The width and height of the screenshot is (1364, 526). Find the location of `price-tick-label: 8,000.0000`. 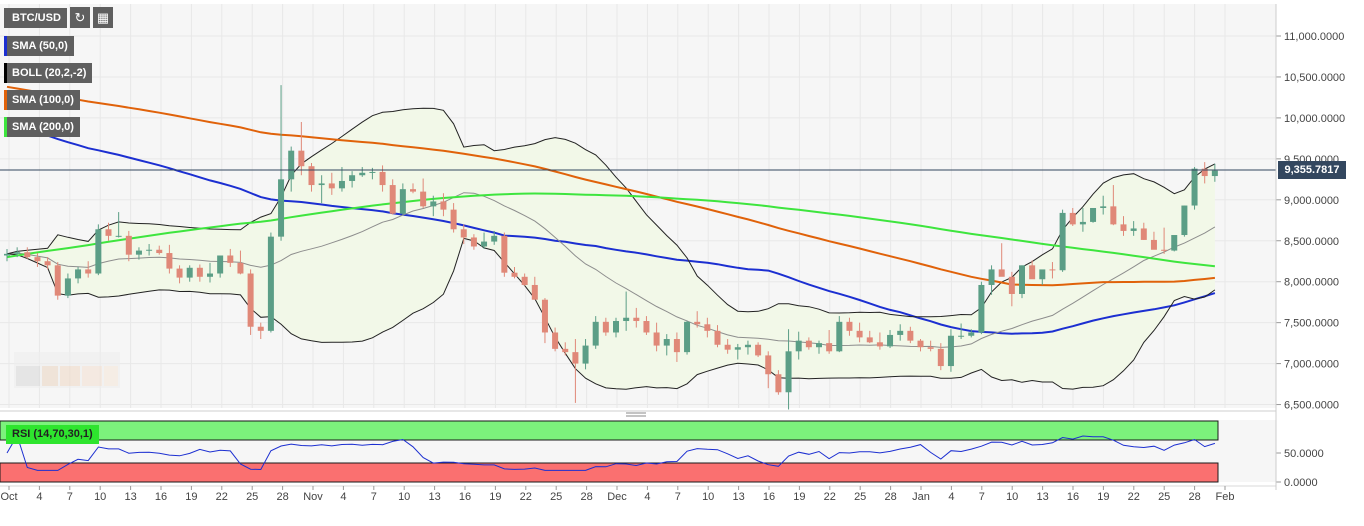

price-tick-label: 8,000.0000 is located at coordinates (1311, 283).